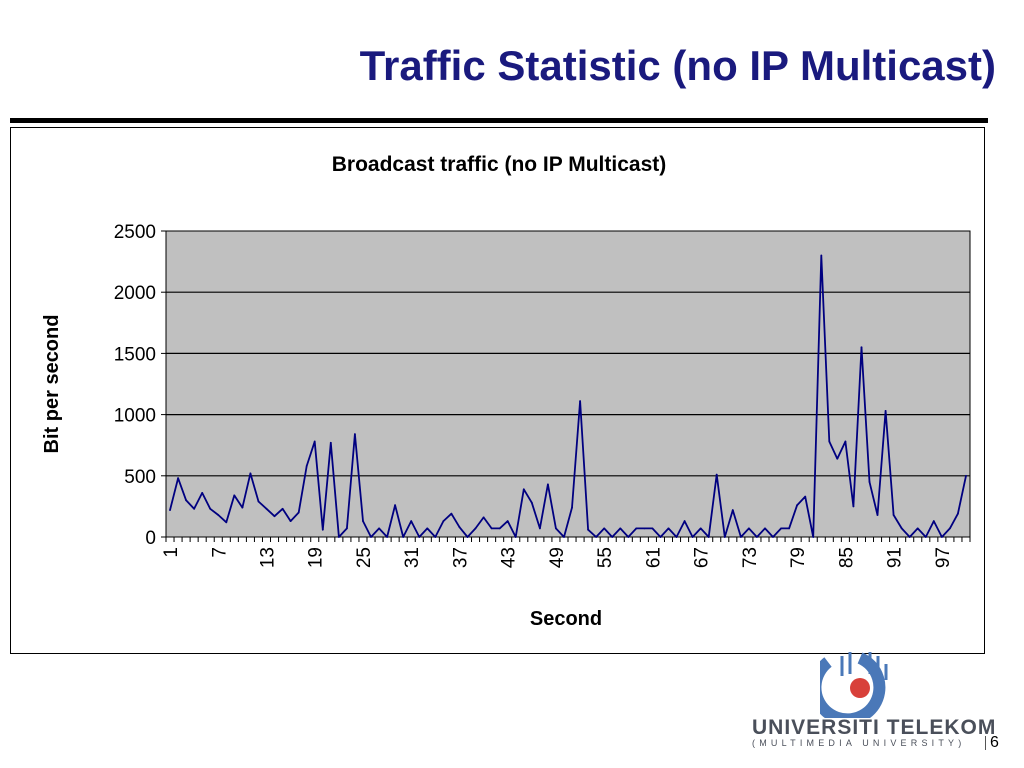 The image size is (1024, 768). Describe the element at coordinates (140, 477) in the screenshot. I see `y-tick-label: 500` at that location.